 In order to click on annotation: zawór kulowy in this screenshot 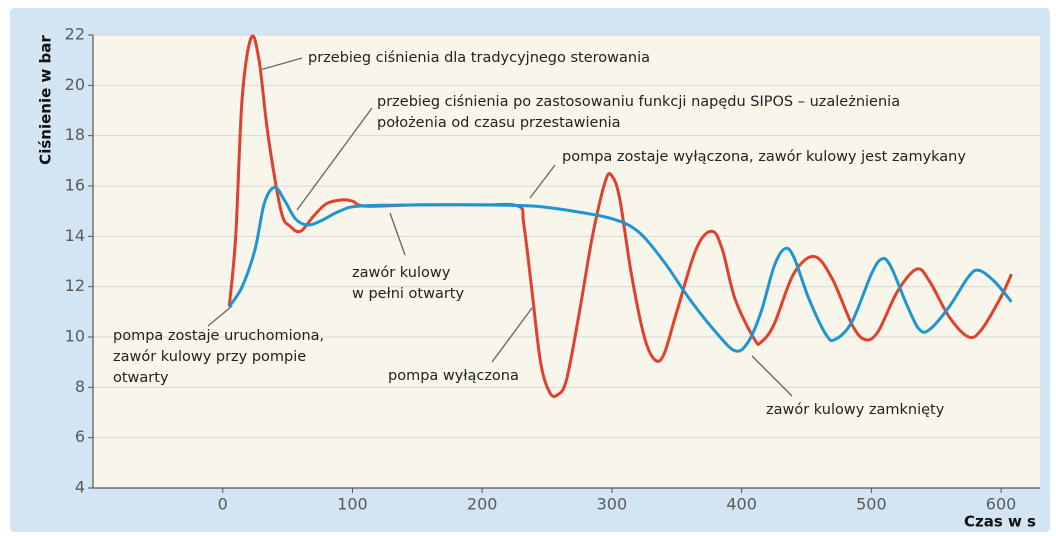, I will do `click(401, 273)`.